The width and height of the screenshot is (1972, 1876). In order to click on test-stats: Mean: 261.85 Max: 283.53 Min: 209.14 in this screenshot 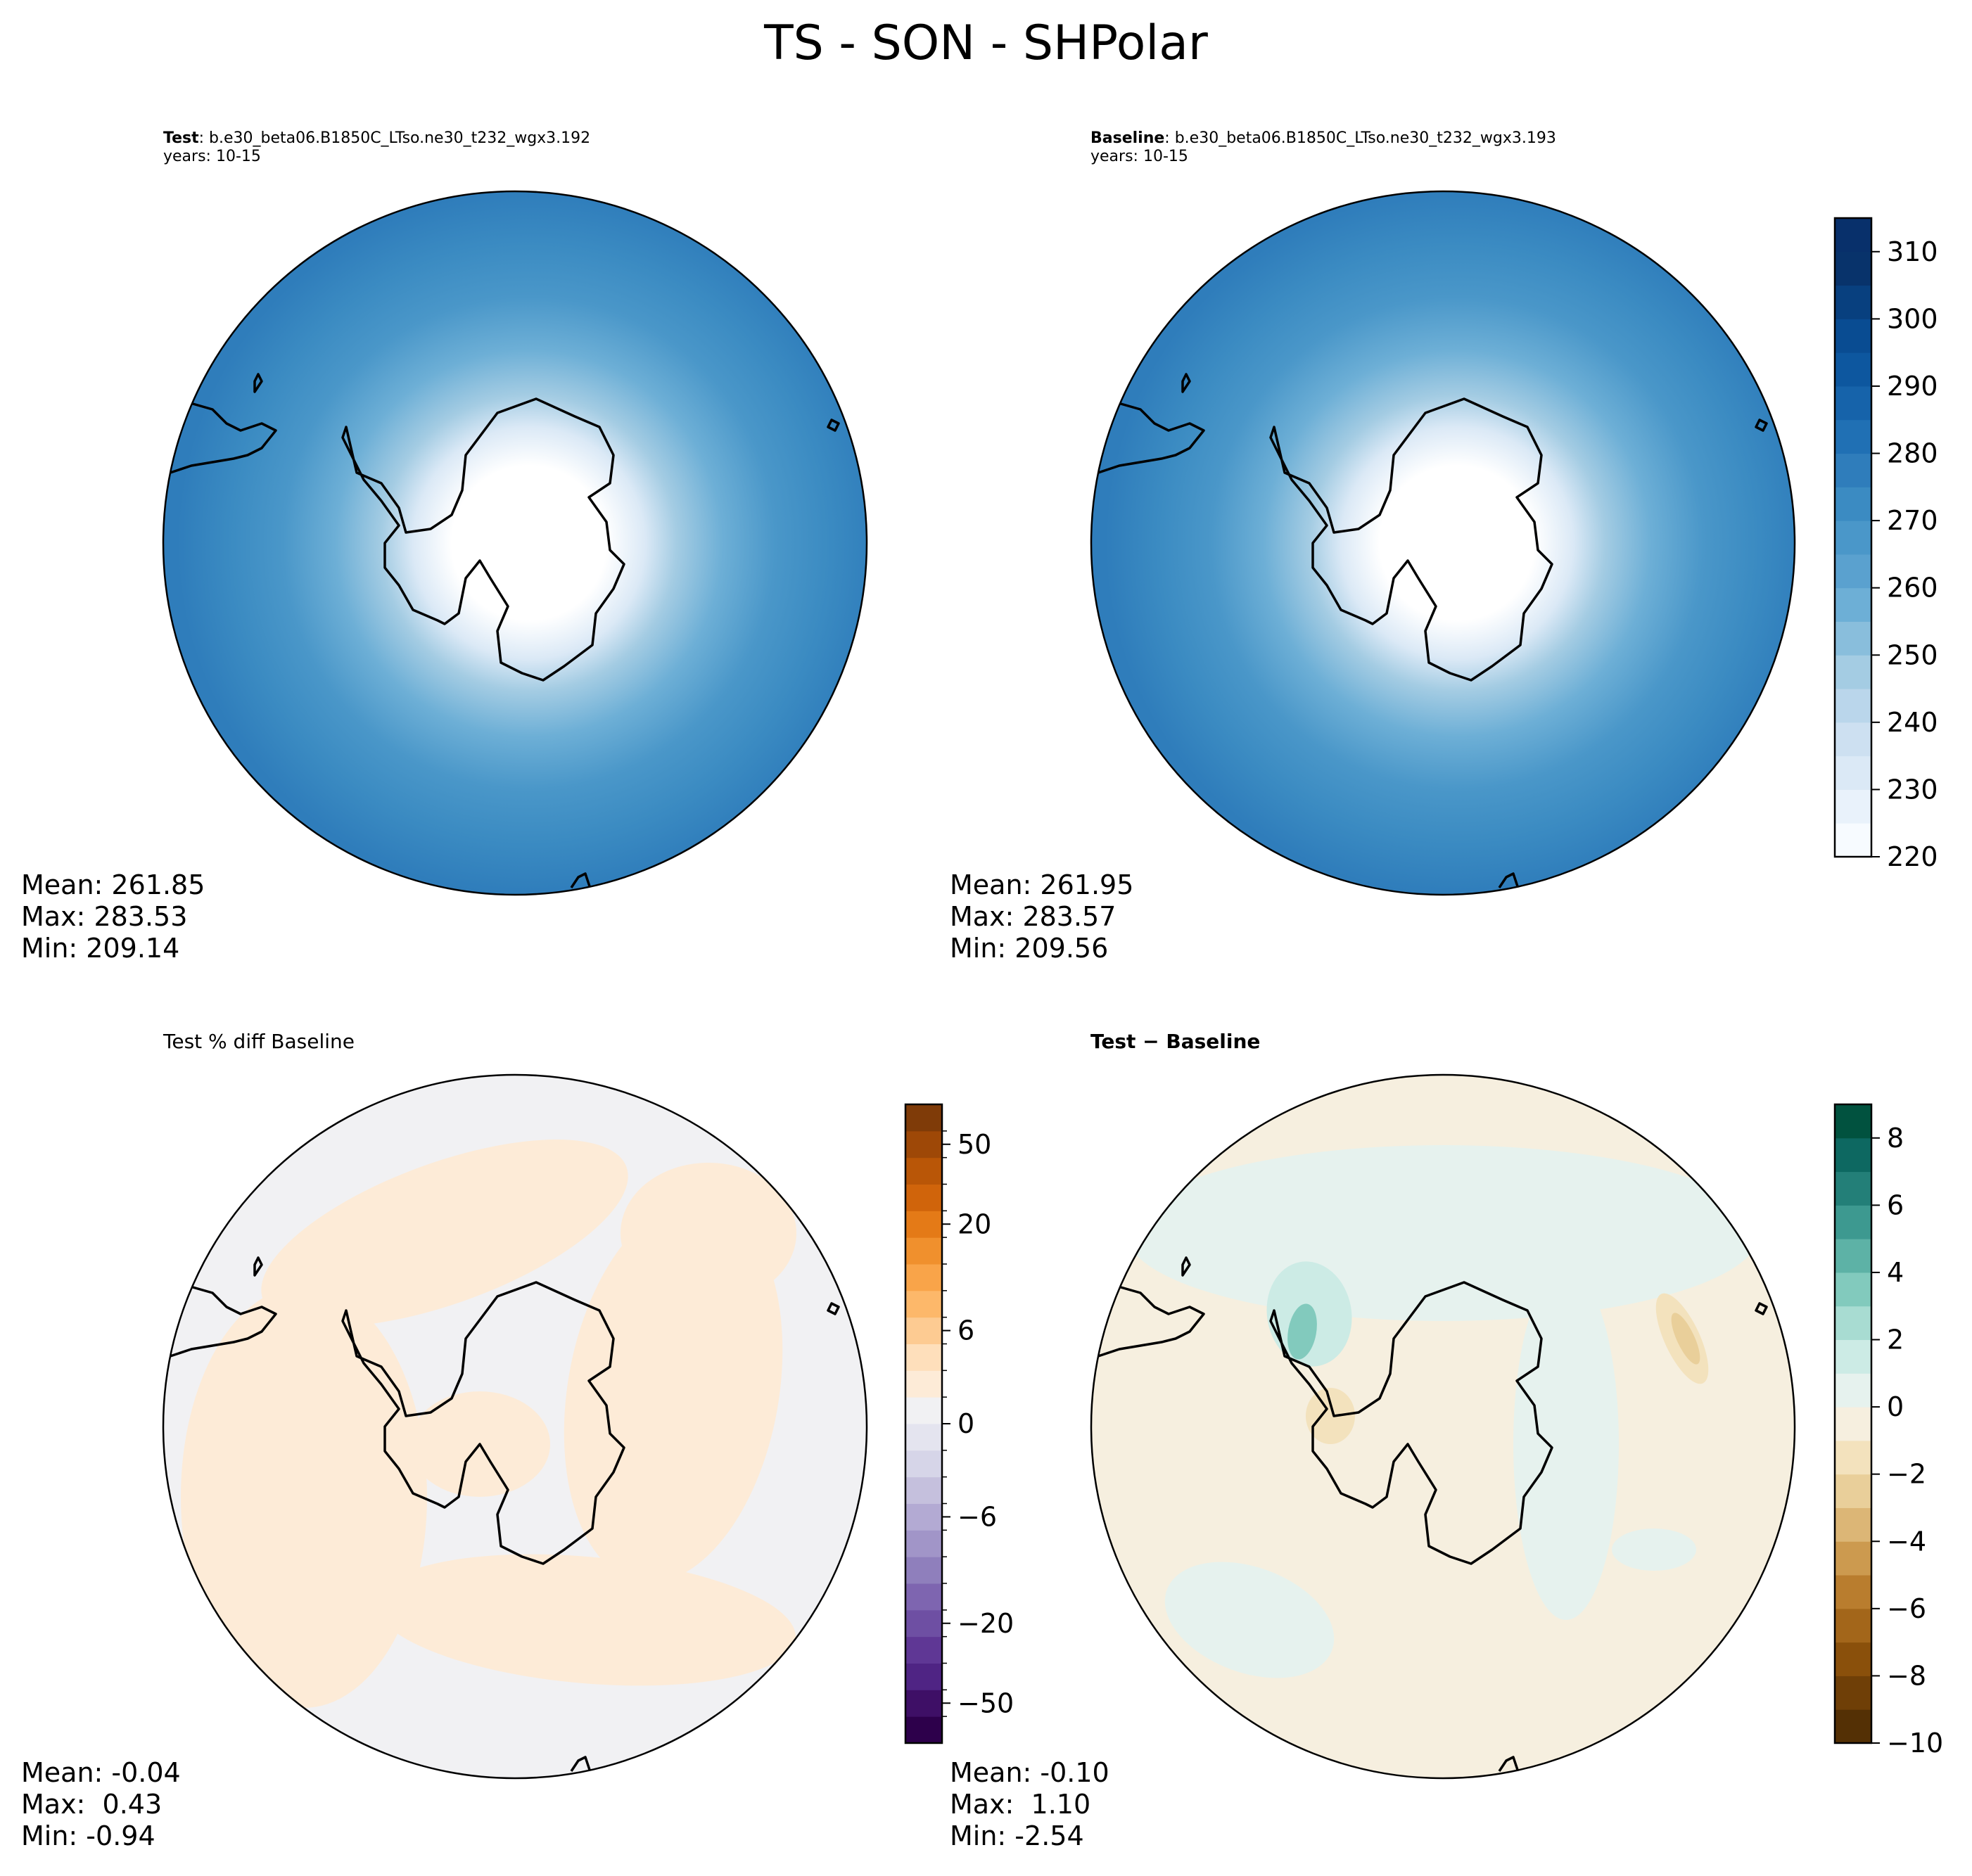, I will do `click(113, 916)`.